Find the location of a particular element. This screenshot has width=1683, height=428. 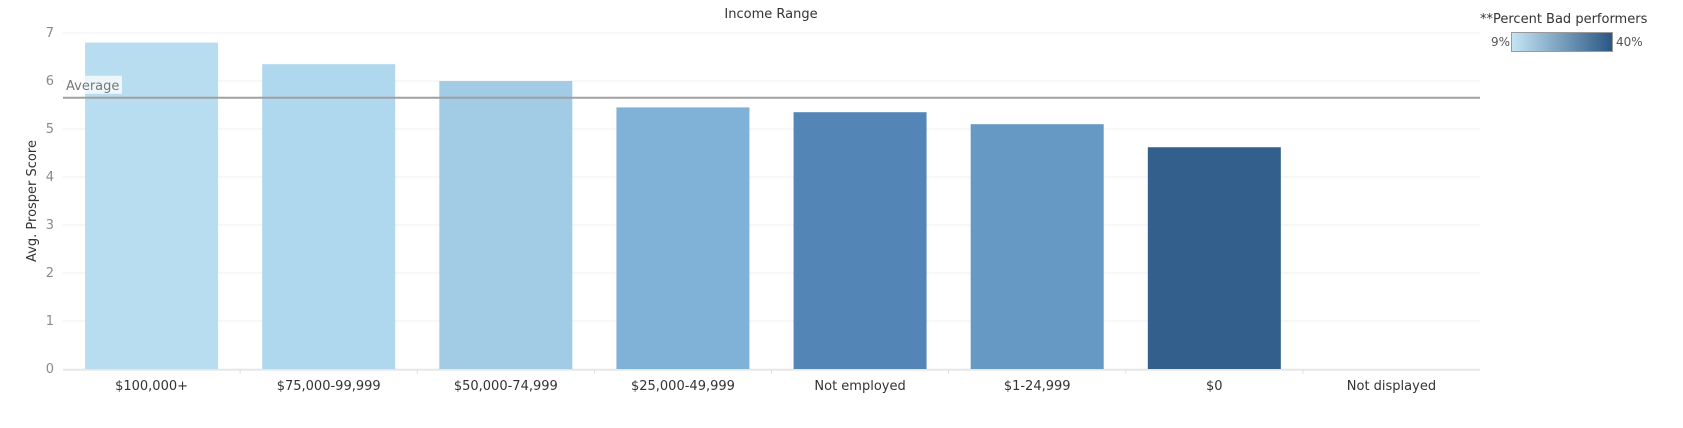

legend-color-gradient is located at coordinates (1562, 42).